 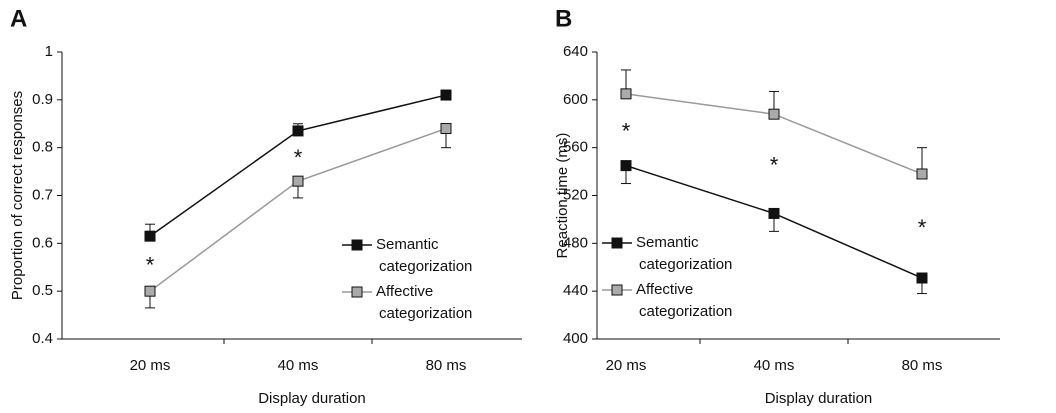 I want to click on y-tick-label: 600, so click(x=575, y=99).